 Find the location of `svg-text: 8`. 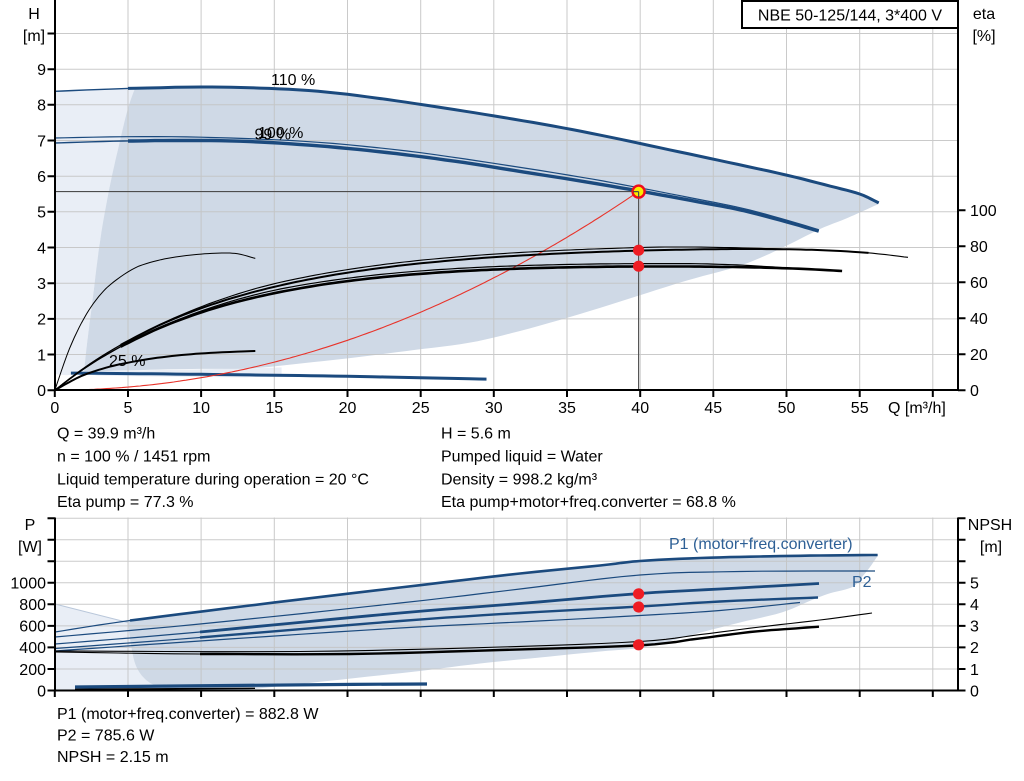

svg-text: 8 is located at coordinates (41, 106).